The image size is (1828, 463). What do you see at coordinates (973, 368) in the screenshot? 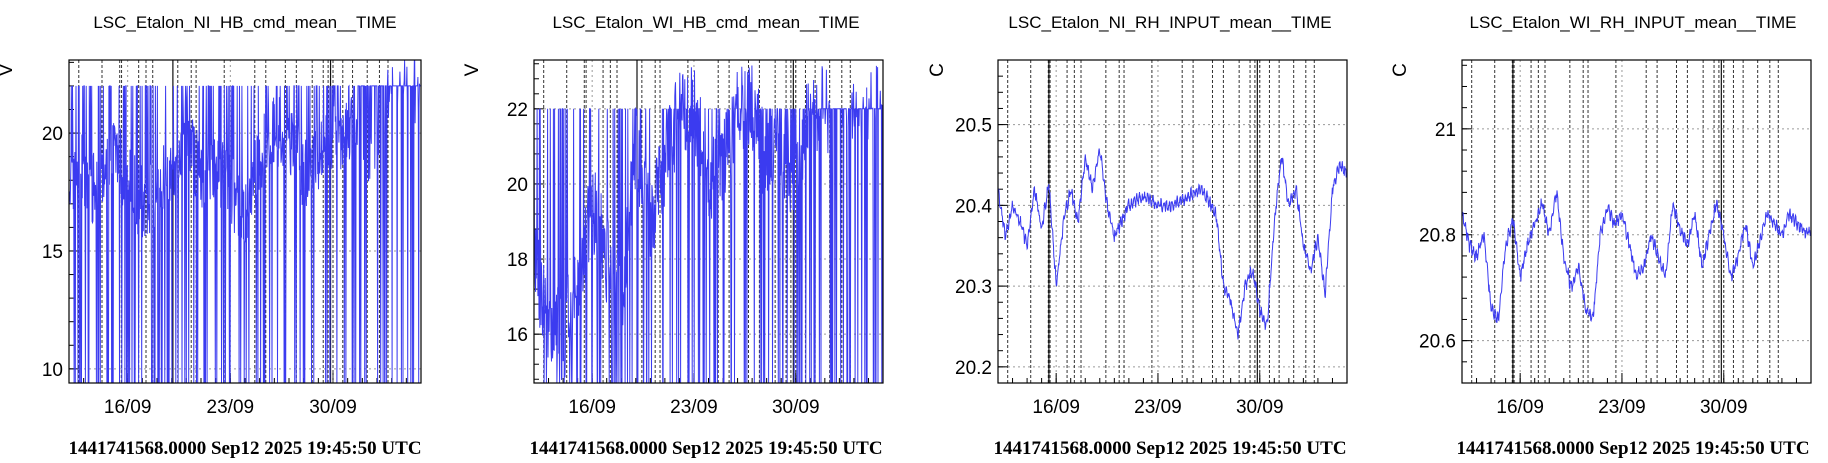
I see `y-tick-label: 20.2` at bounding box center [973, 368].